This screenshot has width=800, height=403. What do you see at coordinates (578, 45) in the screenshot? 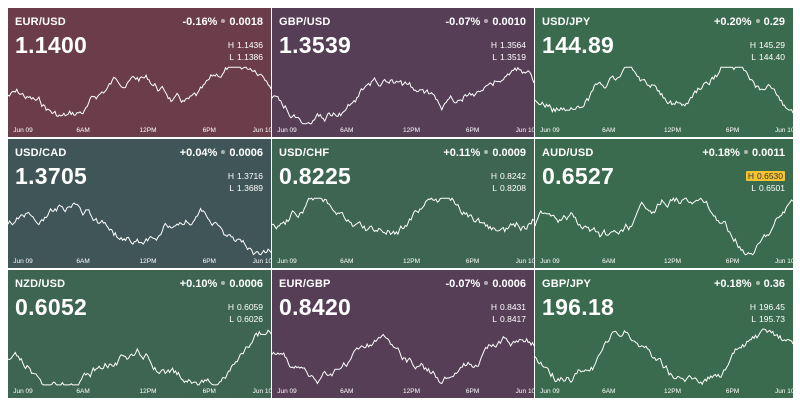
I see `price-value: 144.89` at bounding box center [578, 45].